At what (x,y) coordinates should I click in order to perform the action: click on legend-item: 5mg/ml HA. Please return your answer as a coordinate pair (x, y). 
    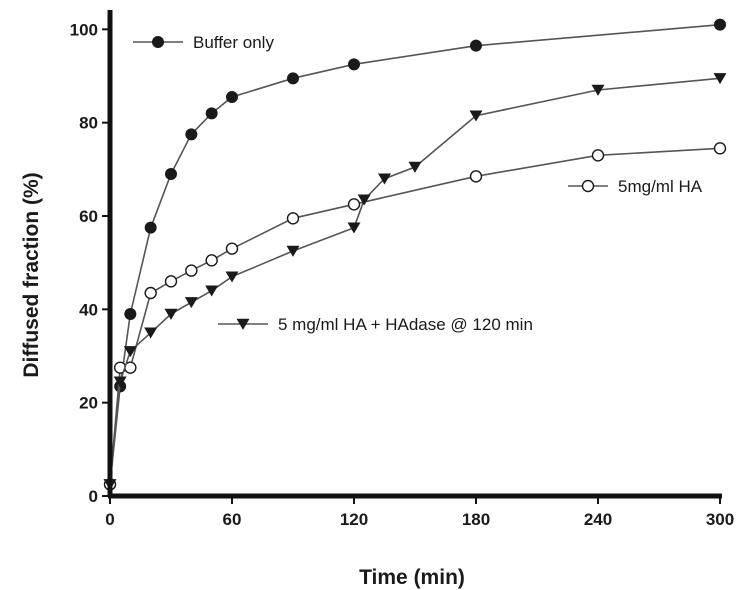
    Looking at the image, I should click on (635, 186).